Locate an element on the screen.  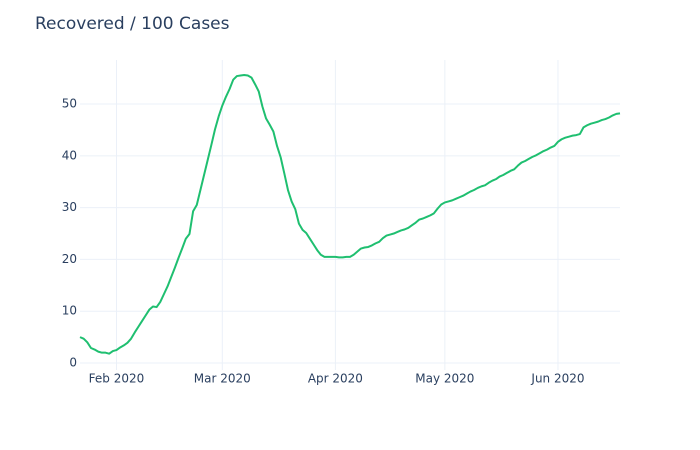
chart-title: Recovered / 100 Cases is located at coordinates (132, 24).